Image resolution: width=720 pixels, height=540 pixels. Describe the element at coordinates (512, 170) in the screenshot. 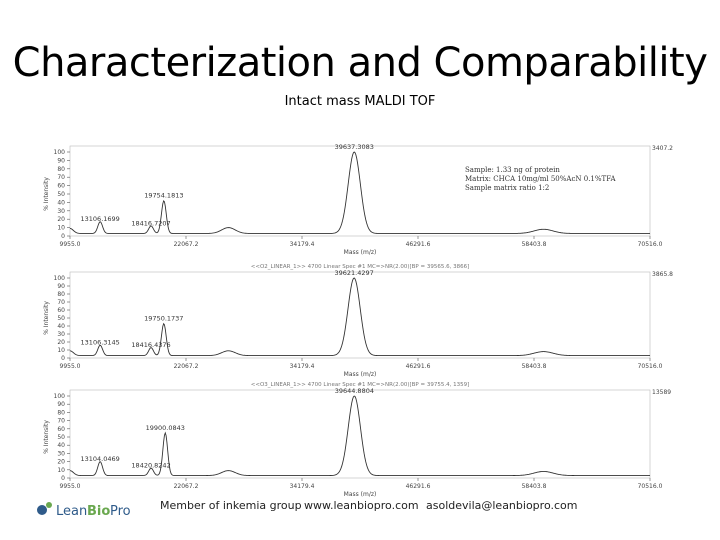

I see `sample-annotation: Sample: 1.33 ng of protein` at that location.